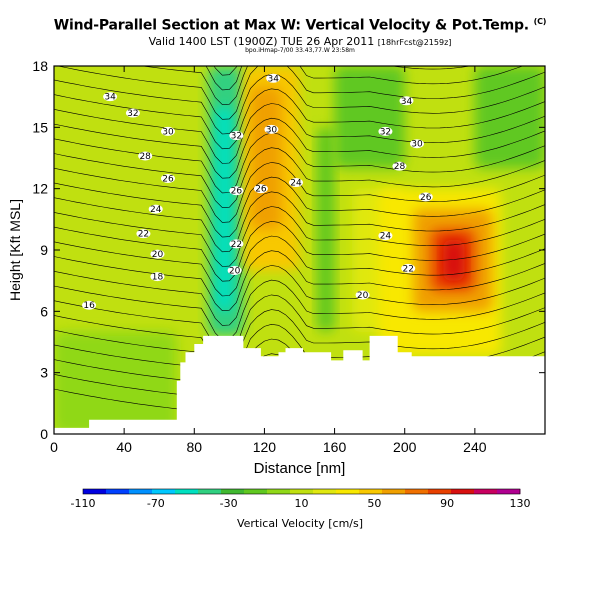 The width and height of the screenshot is (600, 600). I want to click on x-tick-label: 0, so click(54, 447).